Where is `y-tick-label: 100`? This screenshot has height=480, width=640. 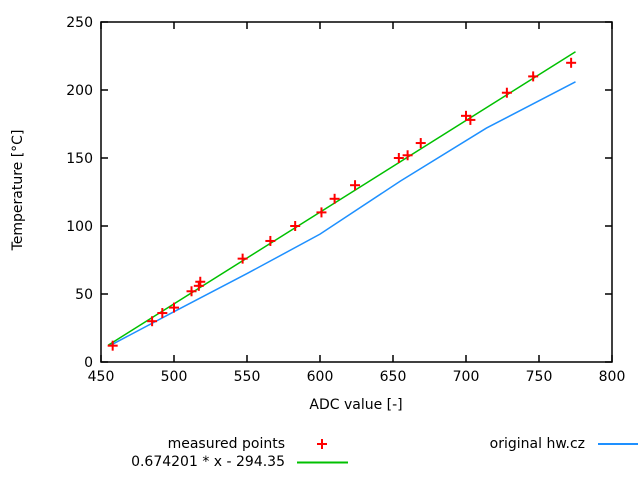 y-tick-label: 100 is located at coordinates (79, 227).